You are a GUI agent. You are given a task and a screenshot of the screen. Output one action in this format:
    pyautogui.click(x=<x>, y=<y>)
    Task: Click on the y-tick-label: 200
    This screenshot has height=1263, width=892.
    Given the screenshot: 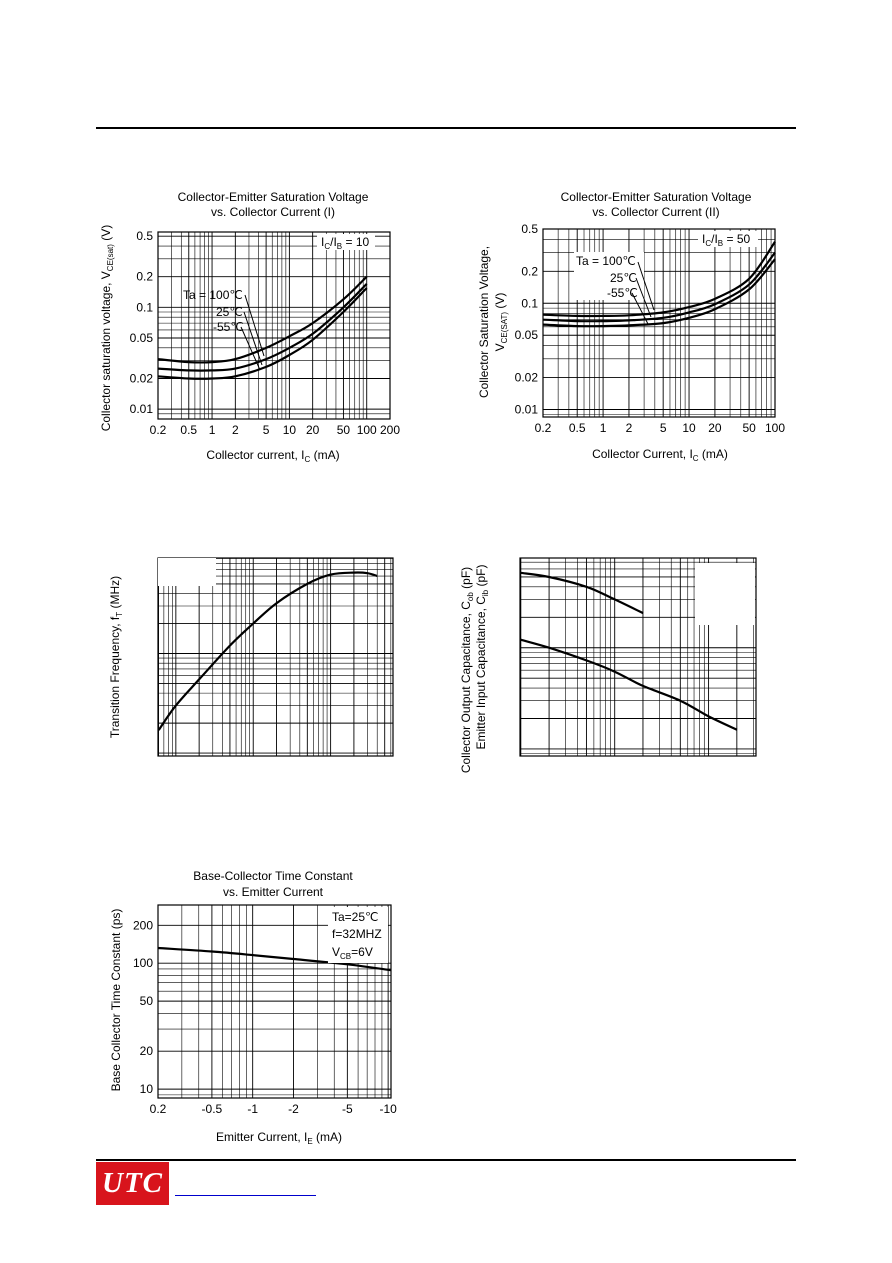 What is the action you would take?
    pyautogui.click(x=143, y=925)
    